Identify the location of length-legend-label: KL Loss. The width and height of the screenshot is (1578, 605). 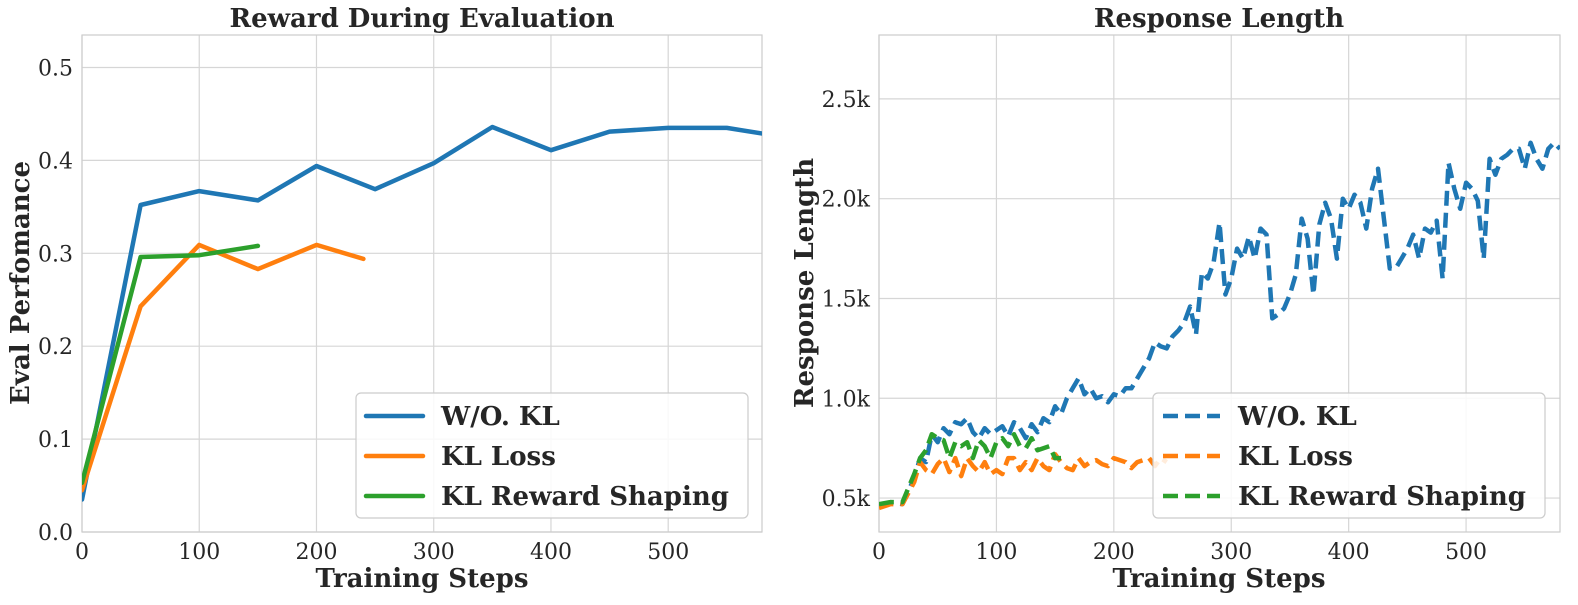
(1295, 457).